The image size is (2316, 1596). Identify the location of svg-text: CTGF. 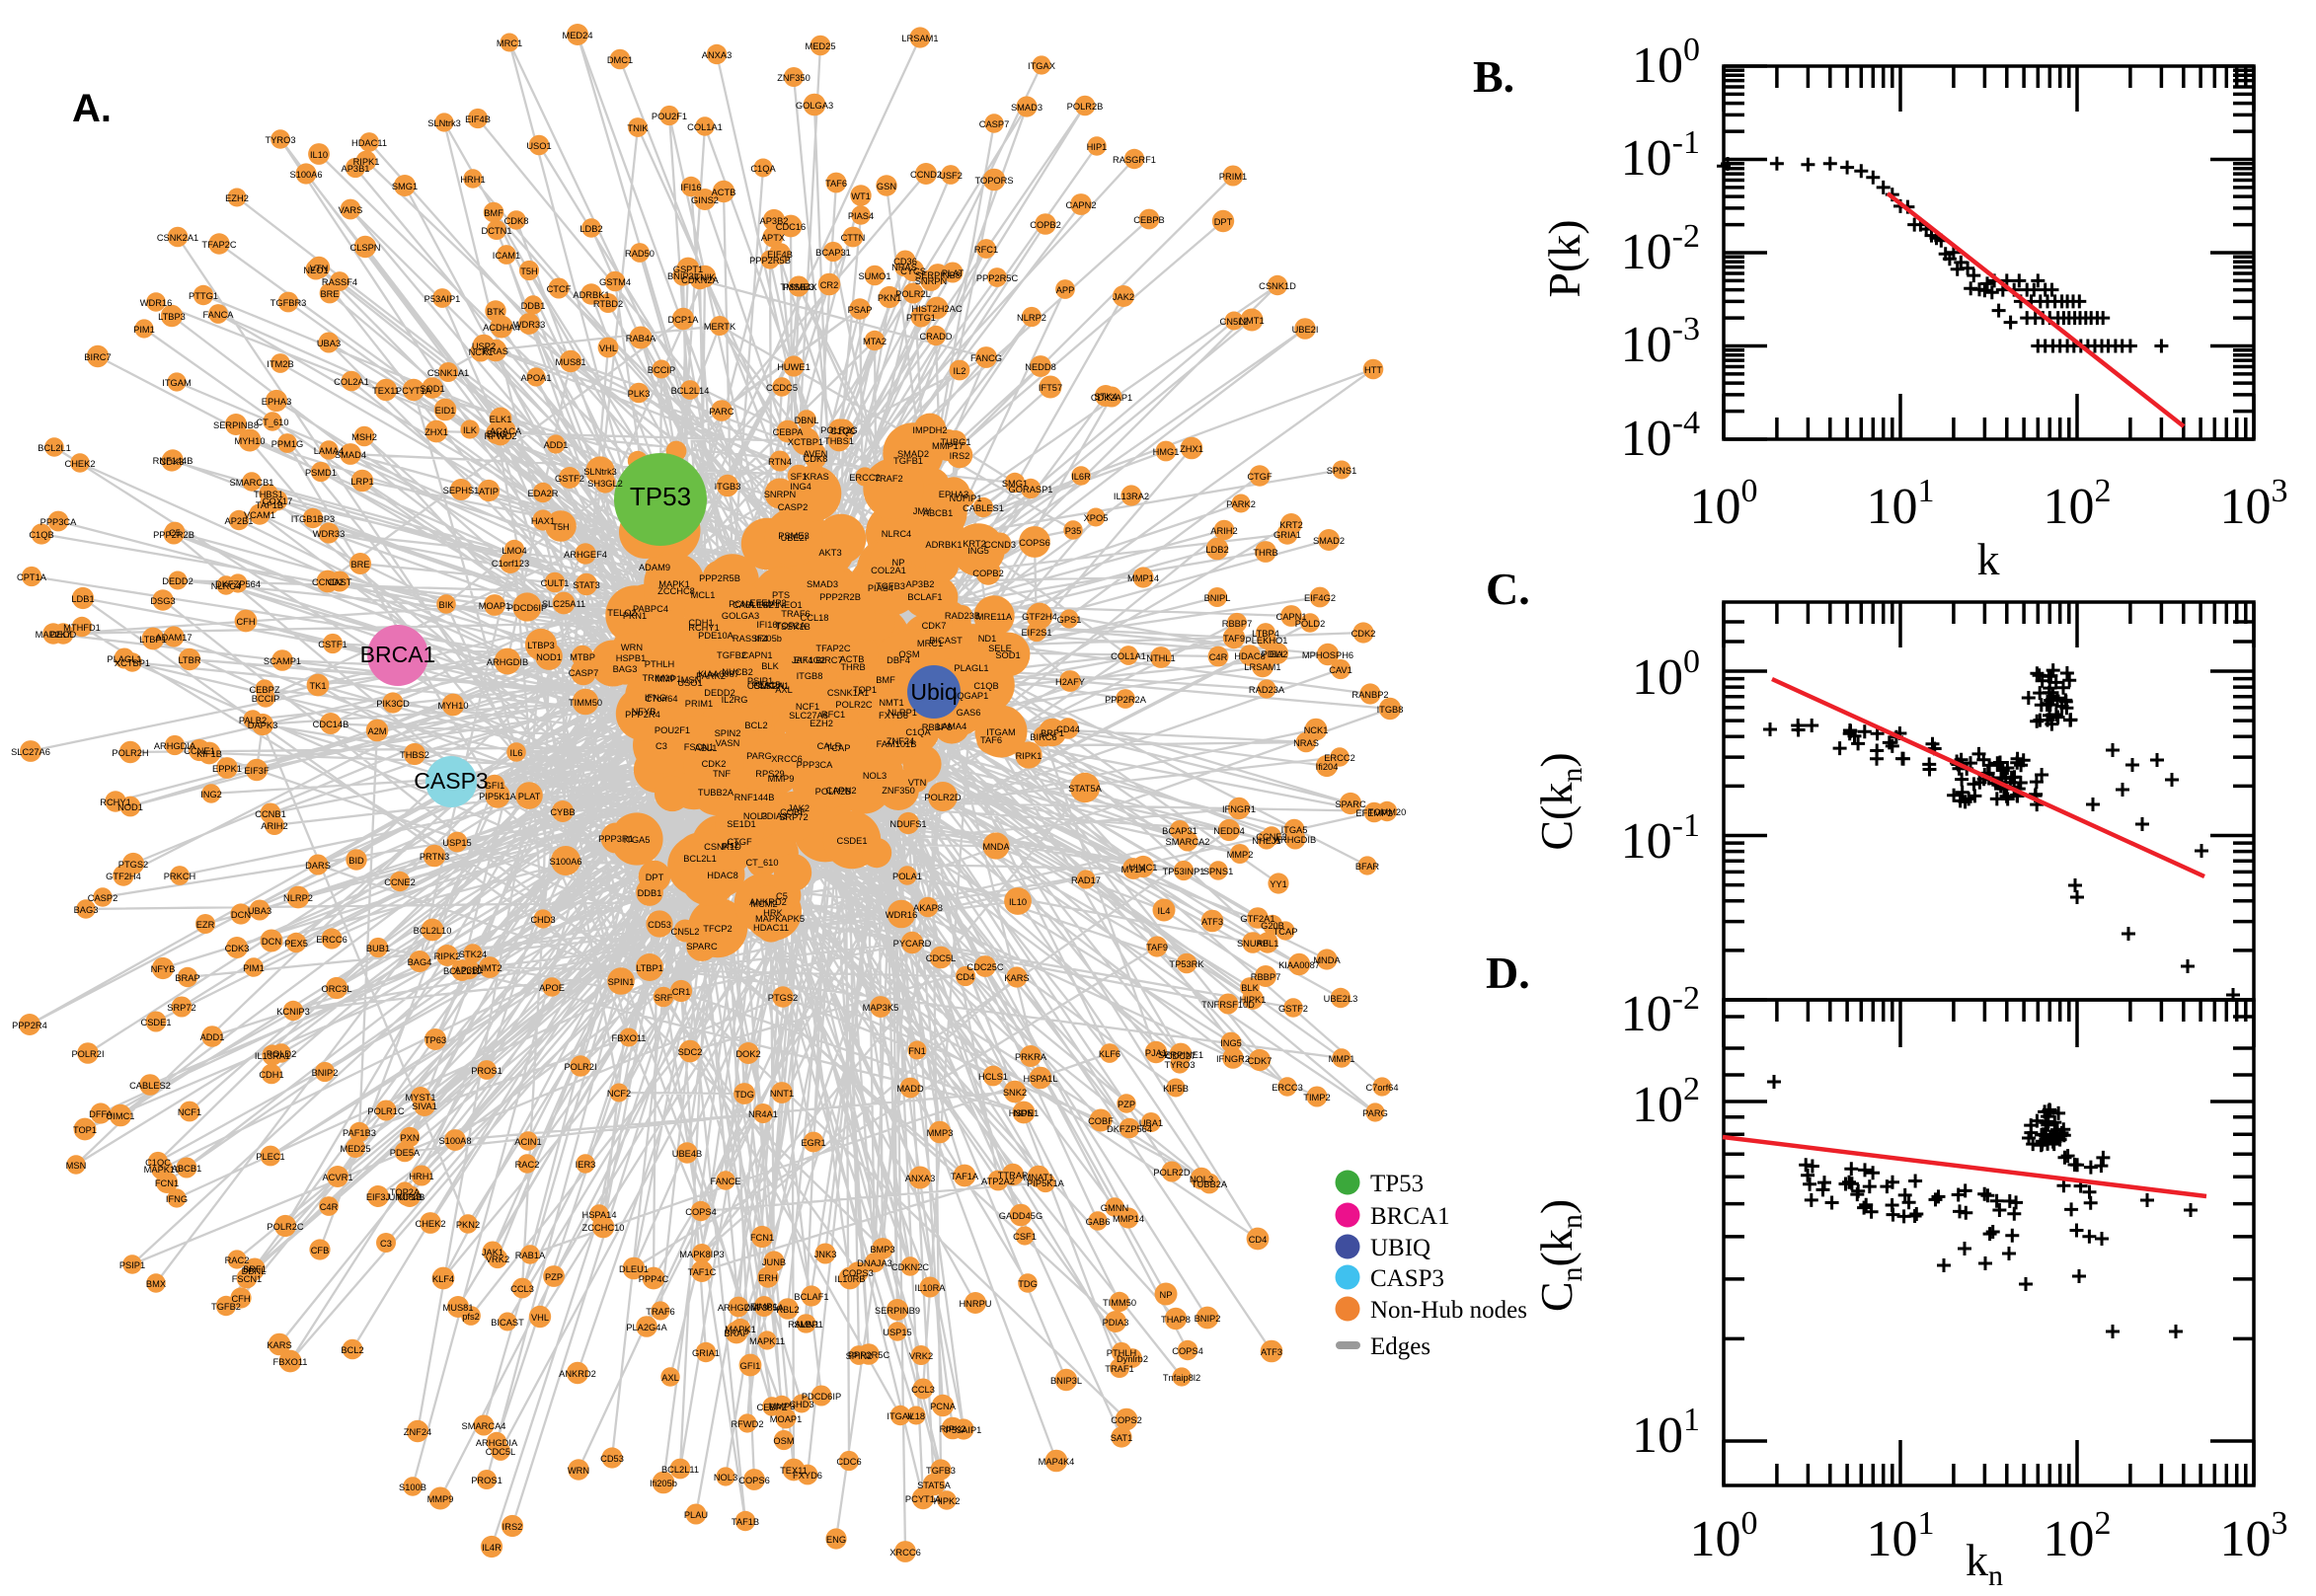
(1260, 477).